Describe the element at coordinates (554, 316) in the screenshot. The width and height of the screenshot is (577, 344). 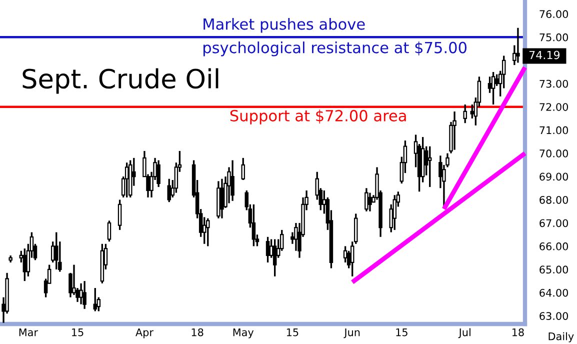
I see `y-tick-label: 63.00` at that location.